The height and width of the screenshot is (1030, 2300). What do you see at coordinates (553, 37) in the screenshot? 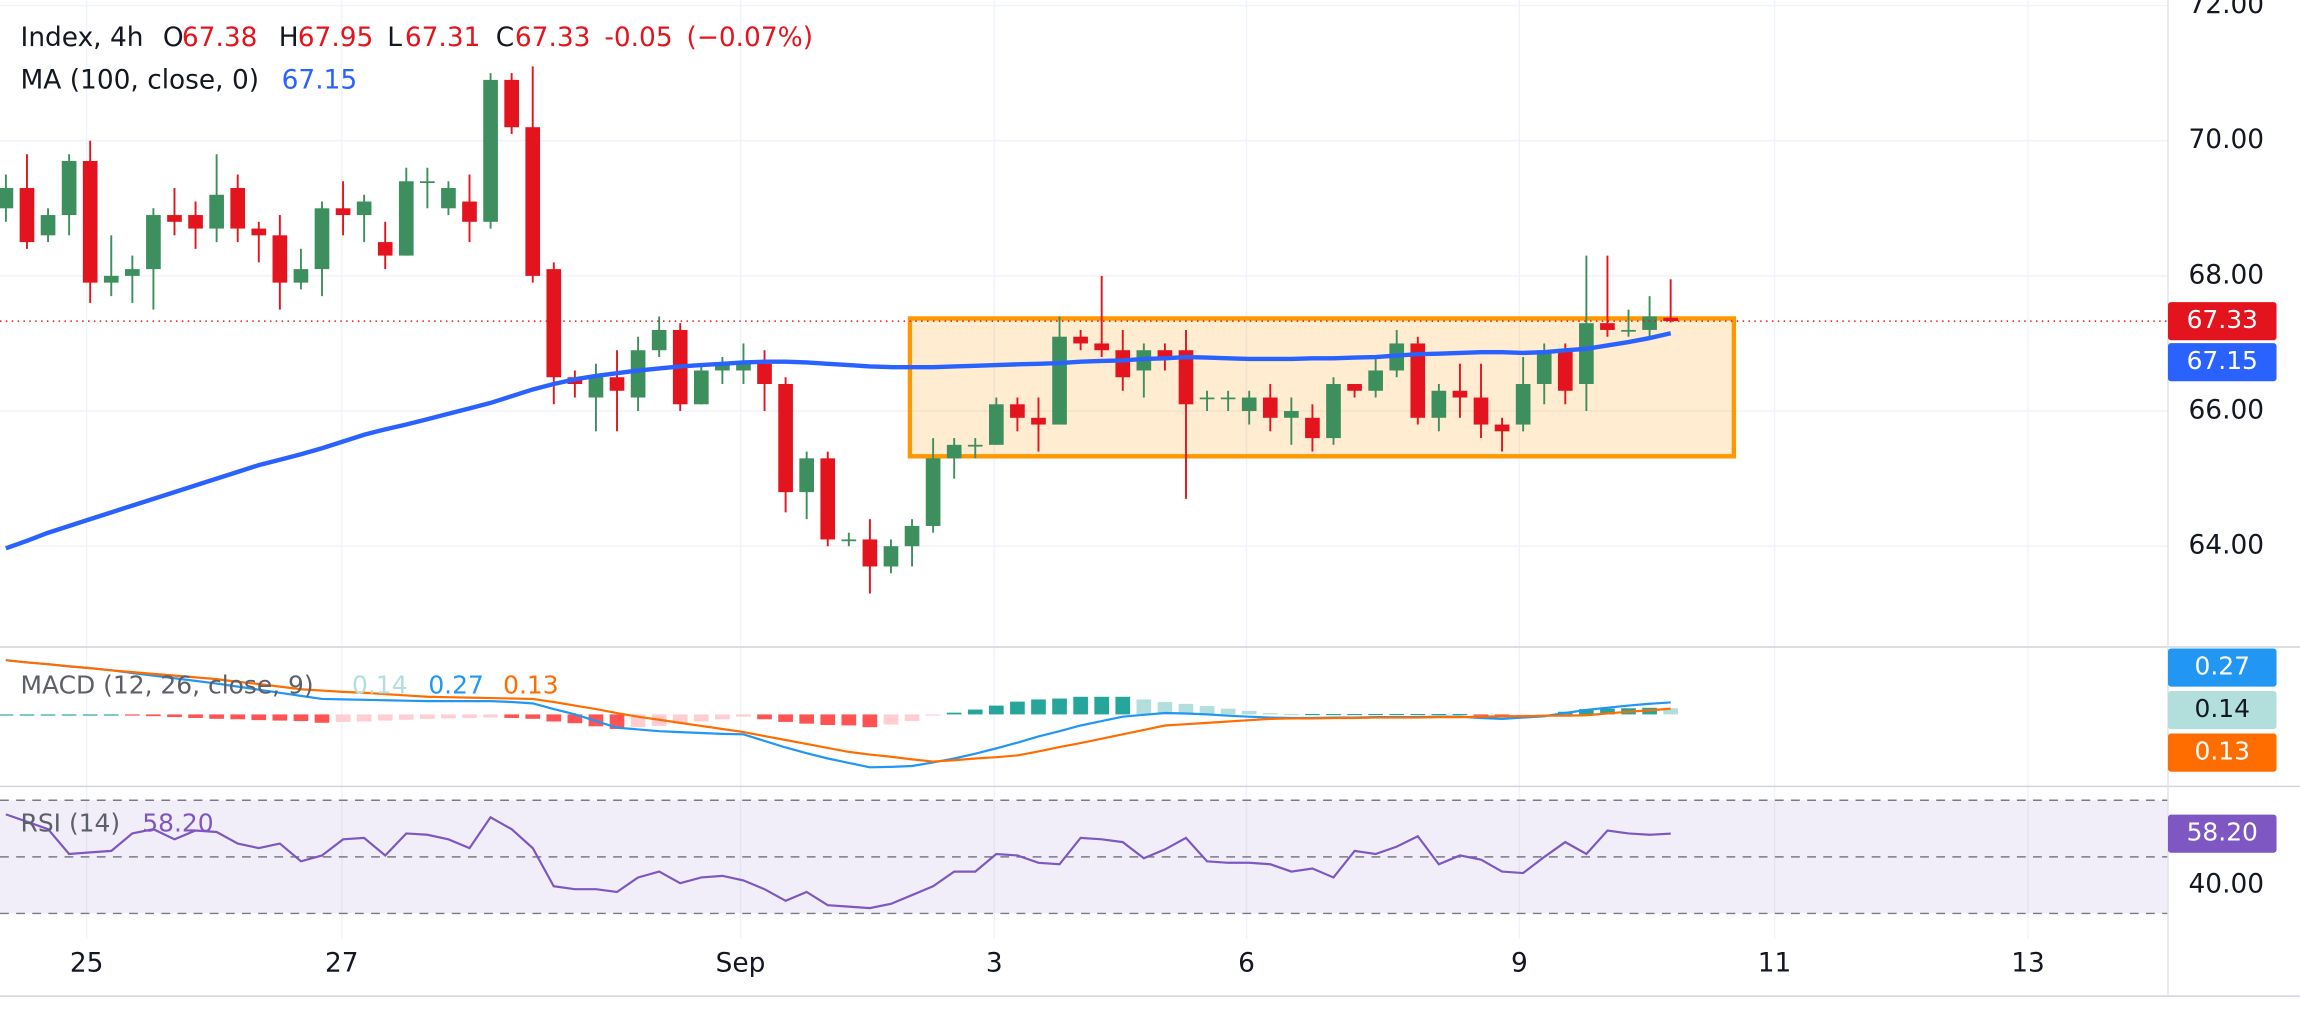
I see `ohlc-value: 67.33` at bounding box center [553, 37].